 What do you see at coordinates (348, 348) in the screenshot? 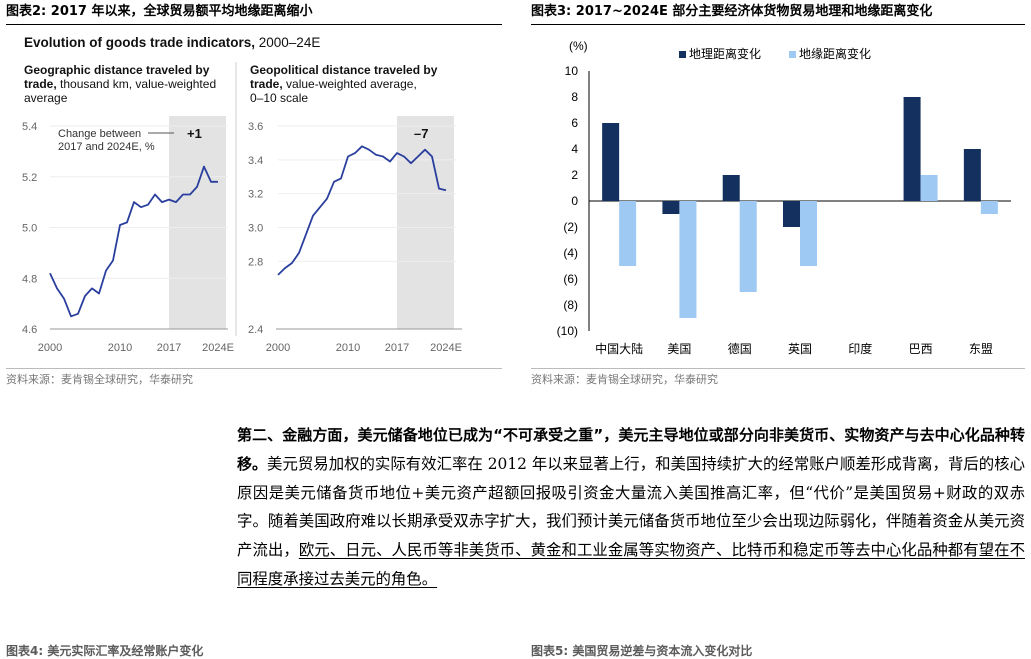
I see `right-x-tick: 2010` at bounding box center [348, 348].